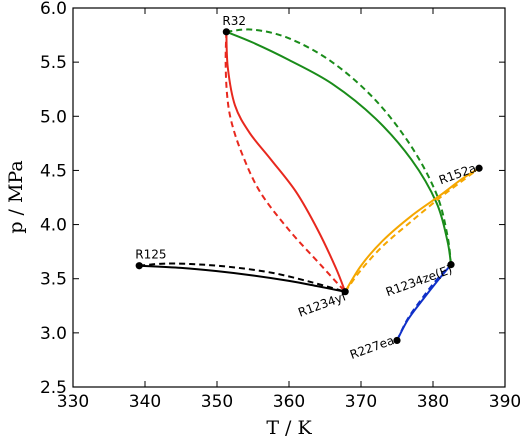 The width and height of the screenshot is (520, 443). Describe the element at coordinates (234, 21) in the screenshot. I see `point-label: R32` at that location.